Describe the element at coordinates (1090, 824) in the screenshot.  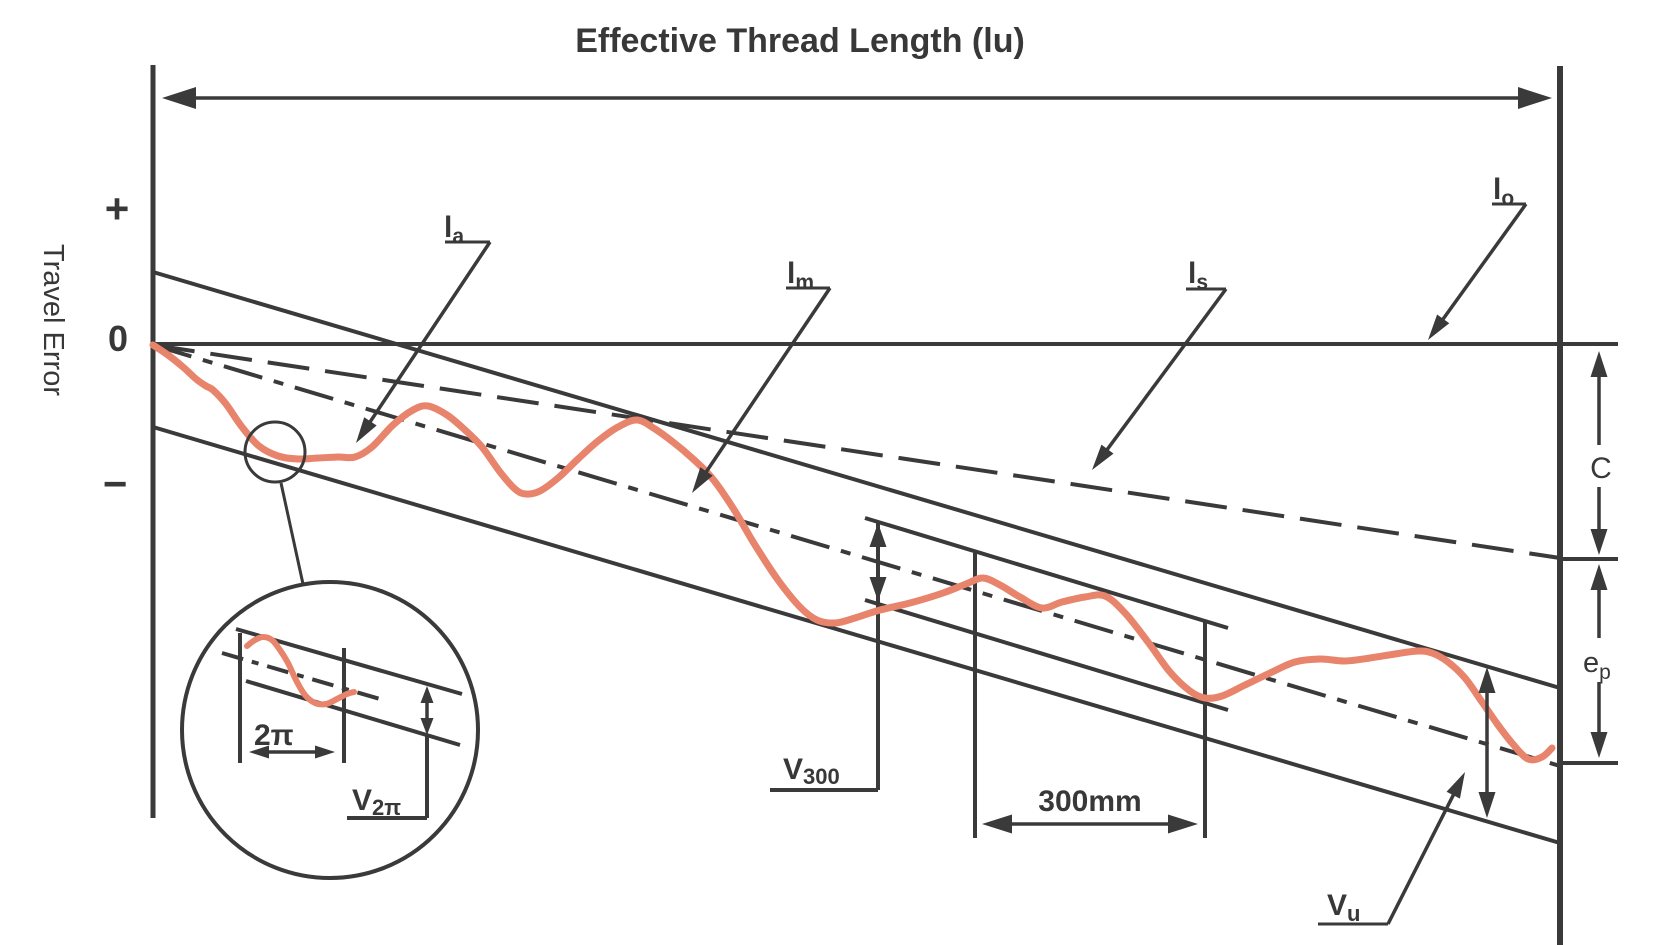
I see `span300-dim-arrow` at that location.